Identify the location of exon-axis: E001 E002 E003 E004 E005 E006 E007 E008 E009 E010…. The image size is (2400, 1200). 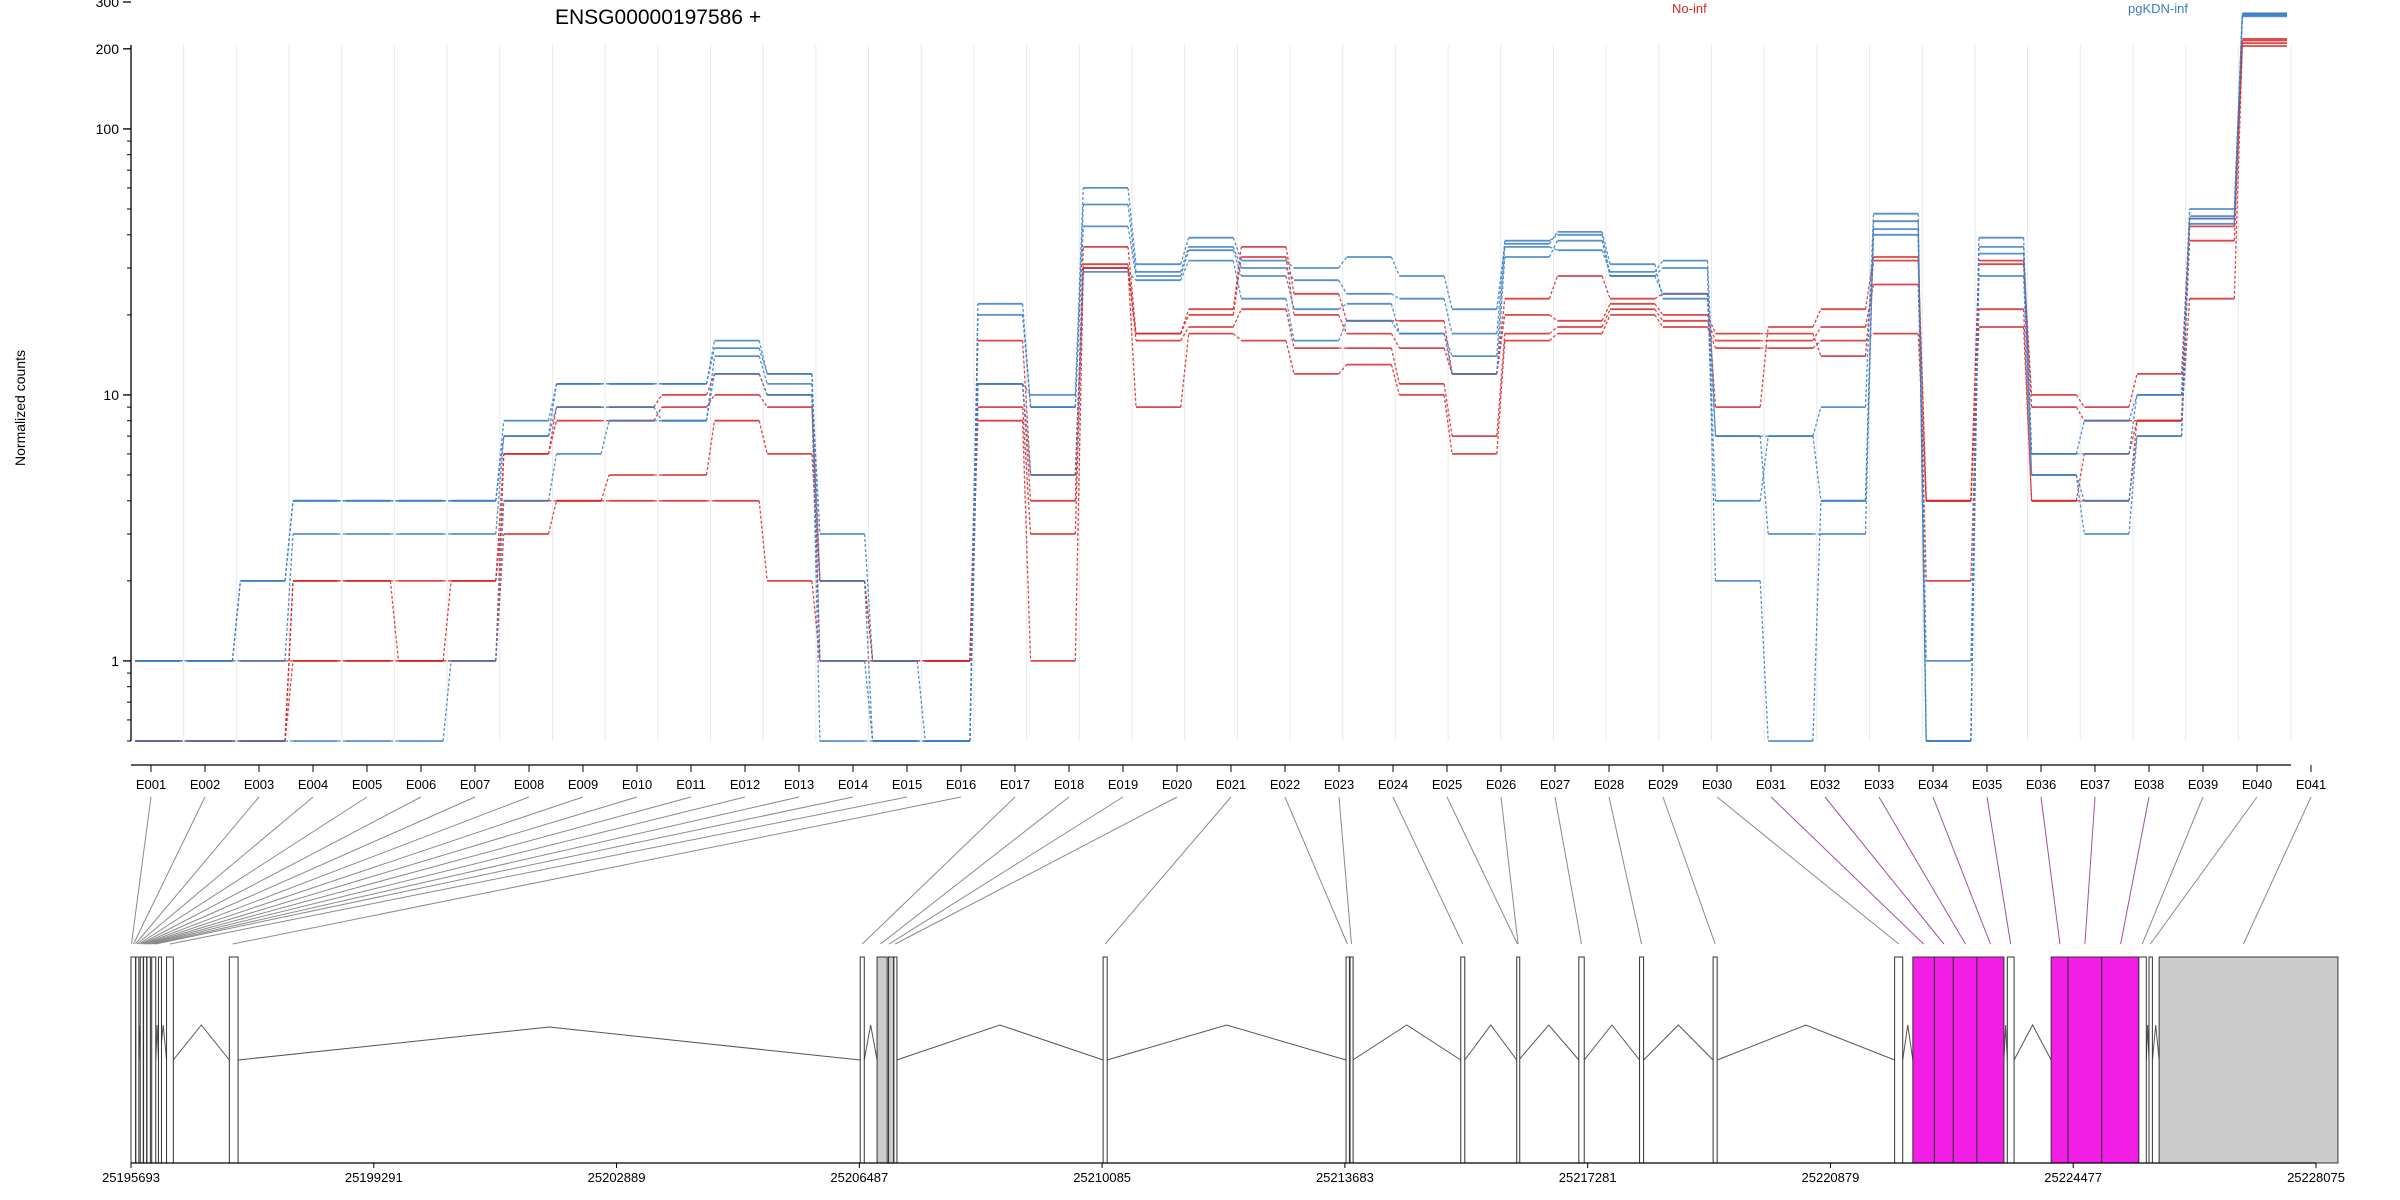
(1228, 778).